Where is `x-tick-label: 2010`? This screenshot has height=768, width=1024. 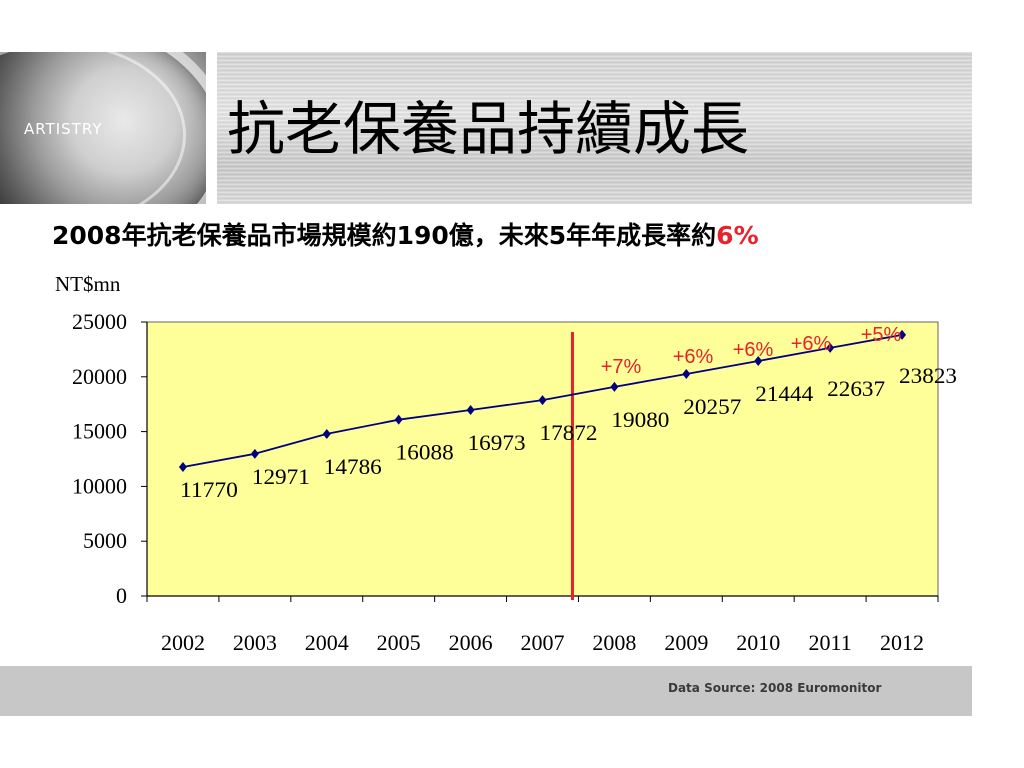
x-tick-label: 2010 is located at coordinates (758, 642).